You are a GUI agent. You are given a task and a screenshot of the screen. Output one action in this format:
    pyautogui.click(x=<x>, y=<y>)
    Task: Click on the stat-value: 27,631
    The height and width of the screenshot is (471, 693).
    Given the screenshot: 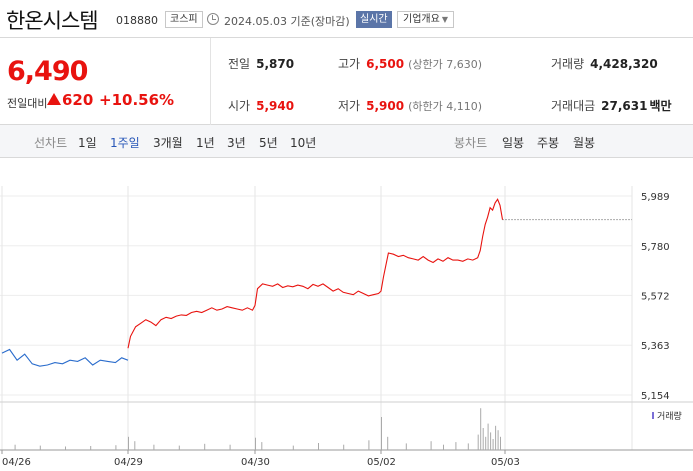 What is the action you would take?
    pyautogui.click(x=624, y=106)
    